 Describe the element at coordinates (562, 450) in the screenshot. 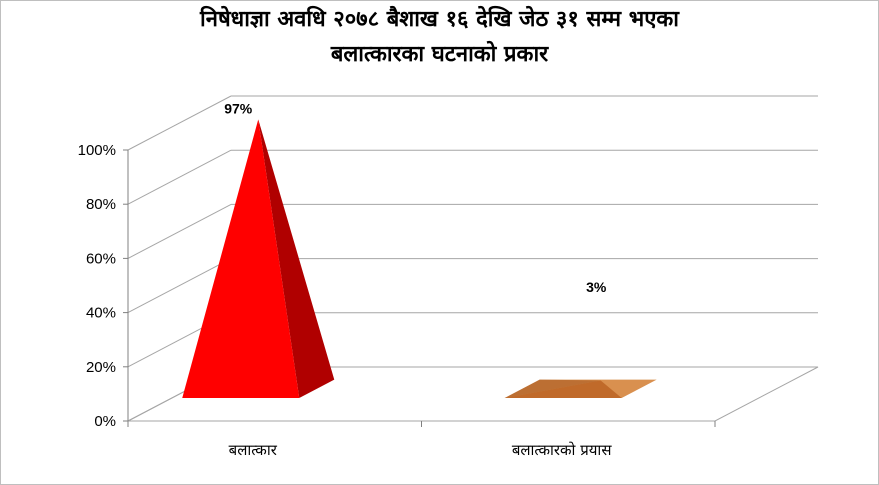

I see `x-category-label: बलात्कारको प्रयास` at that location.